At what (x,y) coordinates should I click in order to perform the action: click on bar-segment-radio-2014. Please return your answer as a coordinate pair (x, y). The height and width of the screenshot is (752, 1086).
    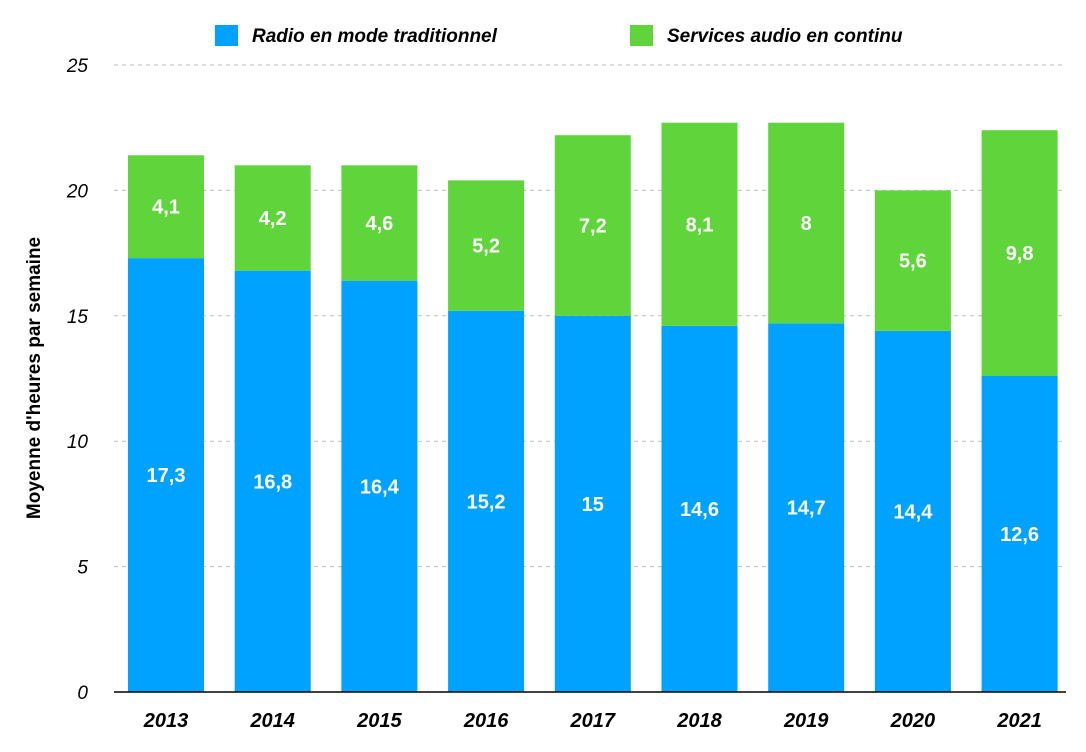
    Looking at the image, I should click on (272, 481).